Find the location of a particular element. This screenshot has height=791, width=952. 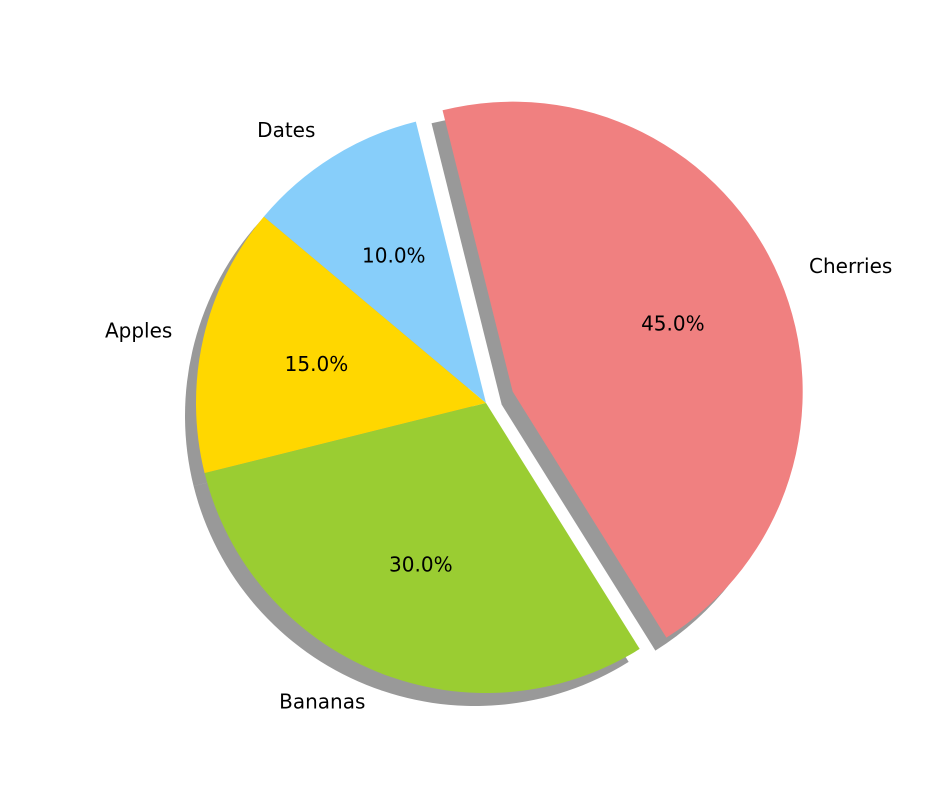

slice-percent-dates: 10.0% is located at coordinates (394, 255).